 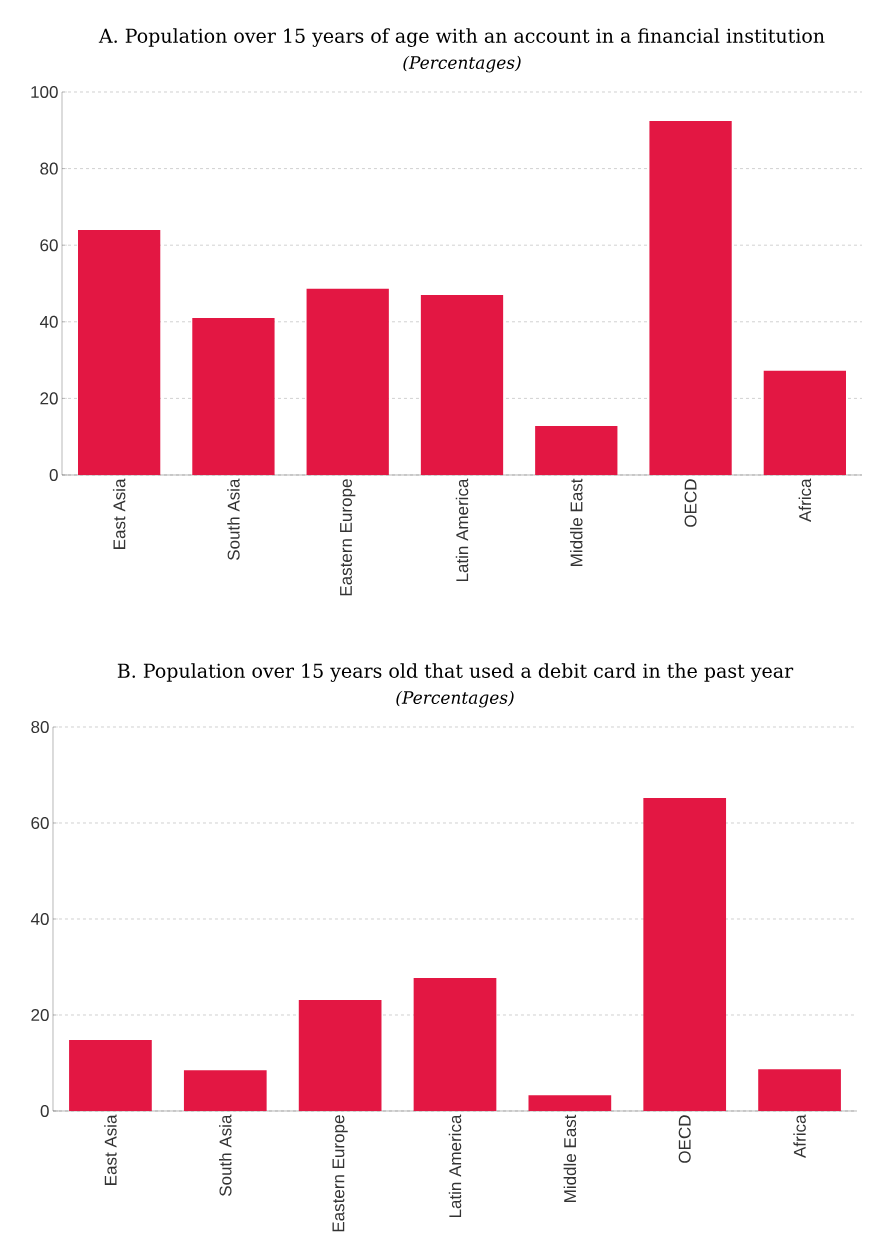 I want to click on chart-title: A. Population over 15 years of age with an account in a financial institution, so click(x=461, y=37).